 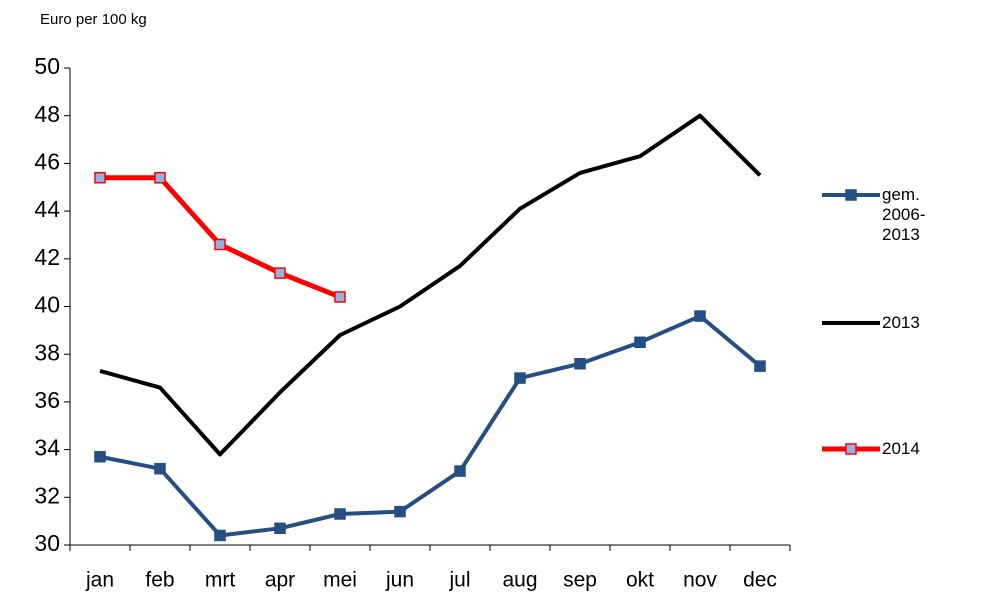 I want to click on legend-label: gem. 2006-2013, so click(x=904, y=214).